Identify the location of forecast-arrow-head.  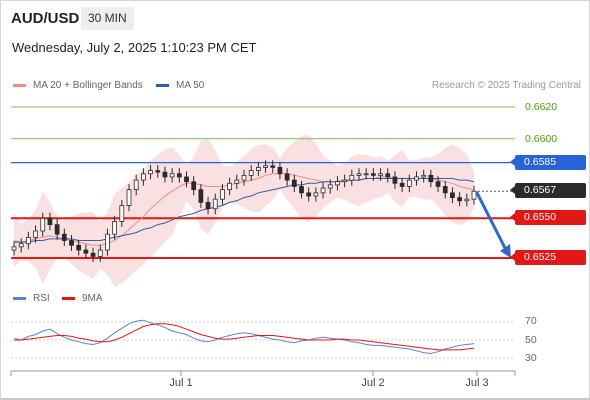
(505, 251).